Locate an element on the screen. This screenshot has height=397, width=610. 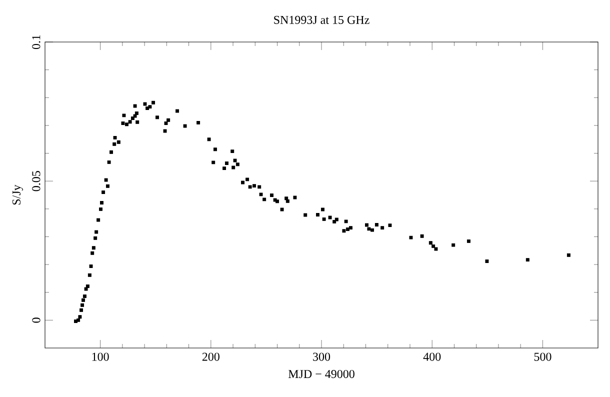
chart-title: SN1993J at 15 GHz is located at coordinates (322, 20).